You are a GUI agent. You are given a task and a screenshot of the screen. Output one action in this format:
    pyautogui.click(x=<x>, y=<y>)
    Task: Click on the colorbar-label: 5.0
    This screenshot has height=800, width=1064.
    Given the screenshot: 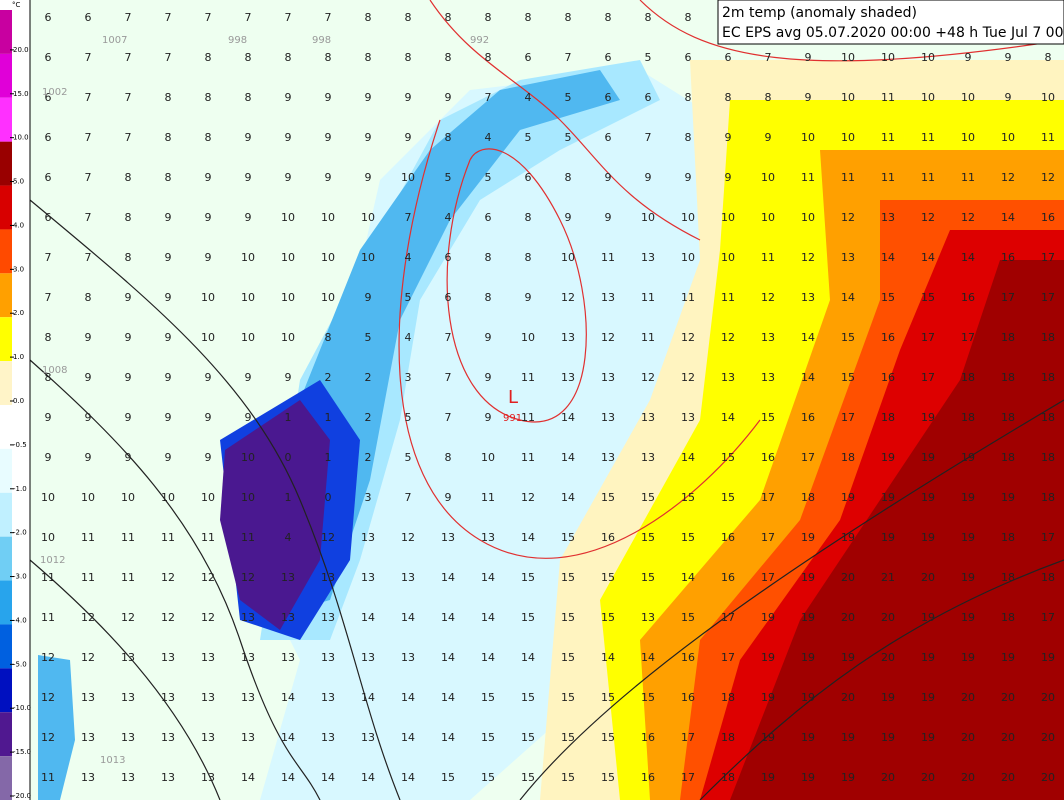 What is the action you would take?
    pyautogui.click(x=18, y=182)
    